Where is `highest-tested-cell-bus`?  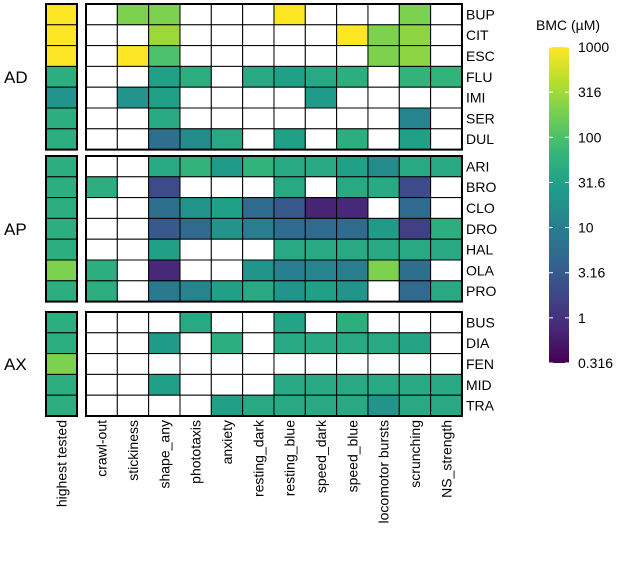 highest-tested-cell-bus is located at coordinates (61, 322).